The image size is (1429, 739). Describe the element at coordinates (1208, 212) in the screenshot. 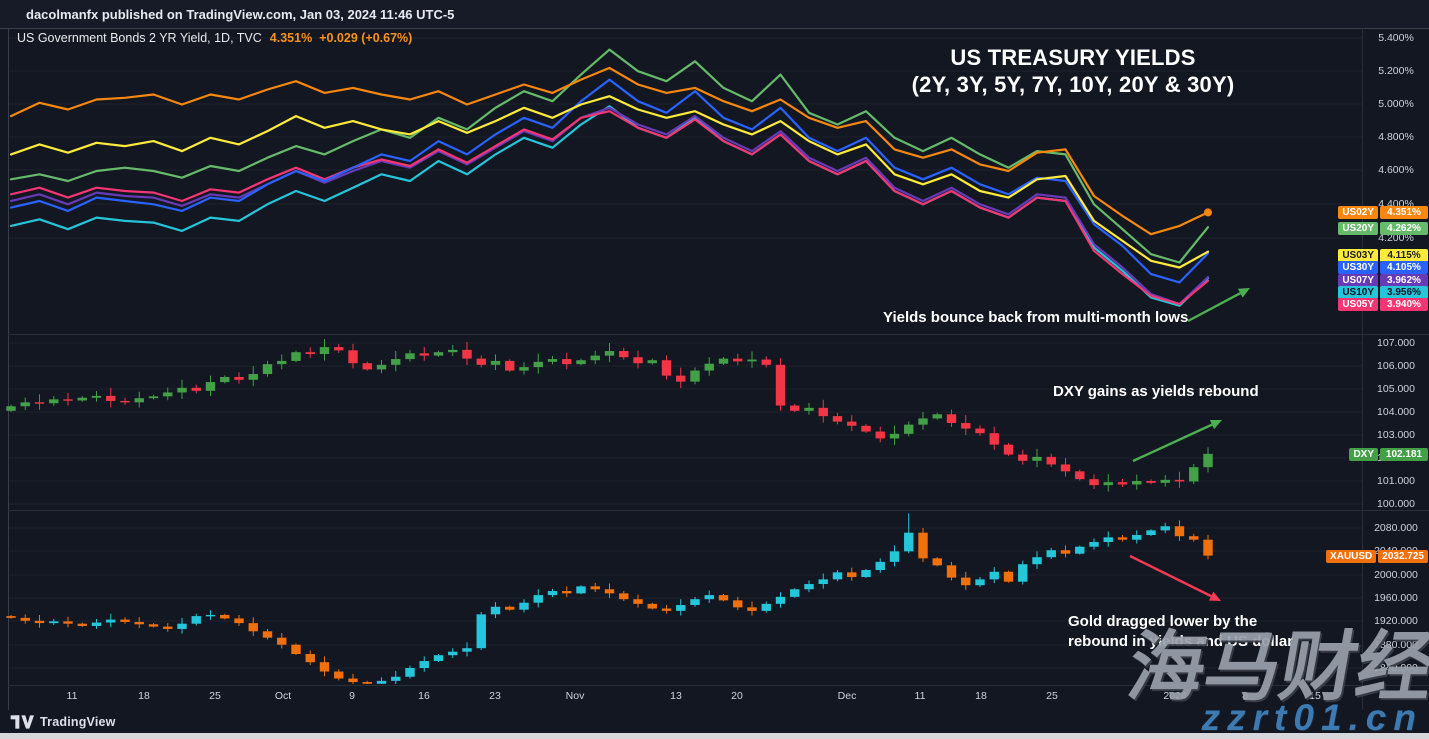

I see `last-point-dot-US02Y` at that location.